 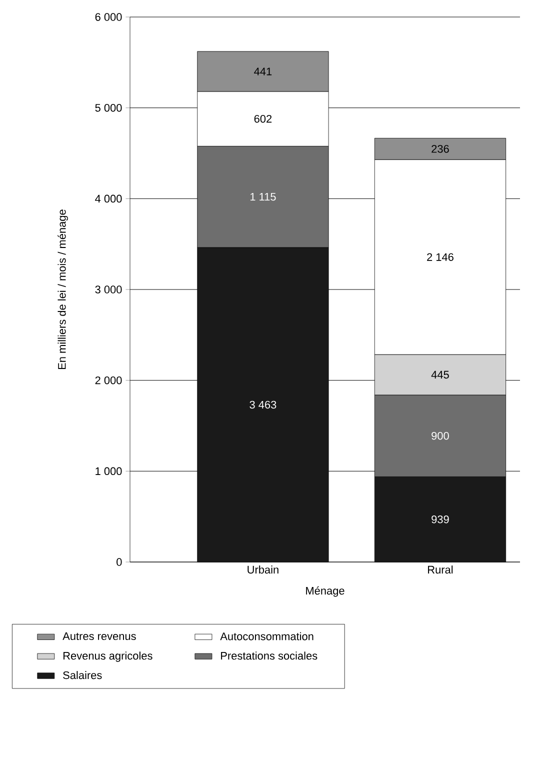 I want to click on data-label: 939, so click(x=440, y=519).